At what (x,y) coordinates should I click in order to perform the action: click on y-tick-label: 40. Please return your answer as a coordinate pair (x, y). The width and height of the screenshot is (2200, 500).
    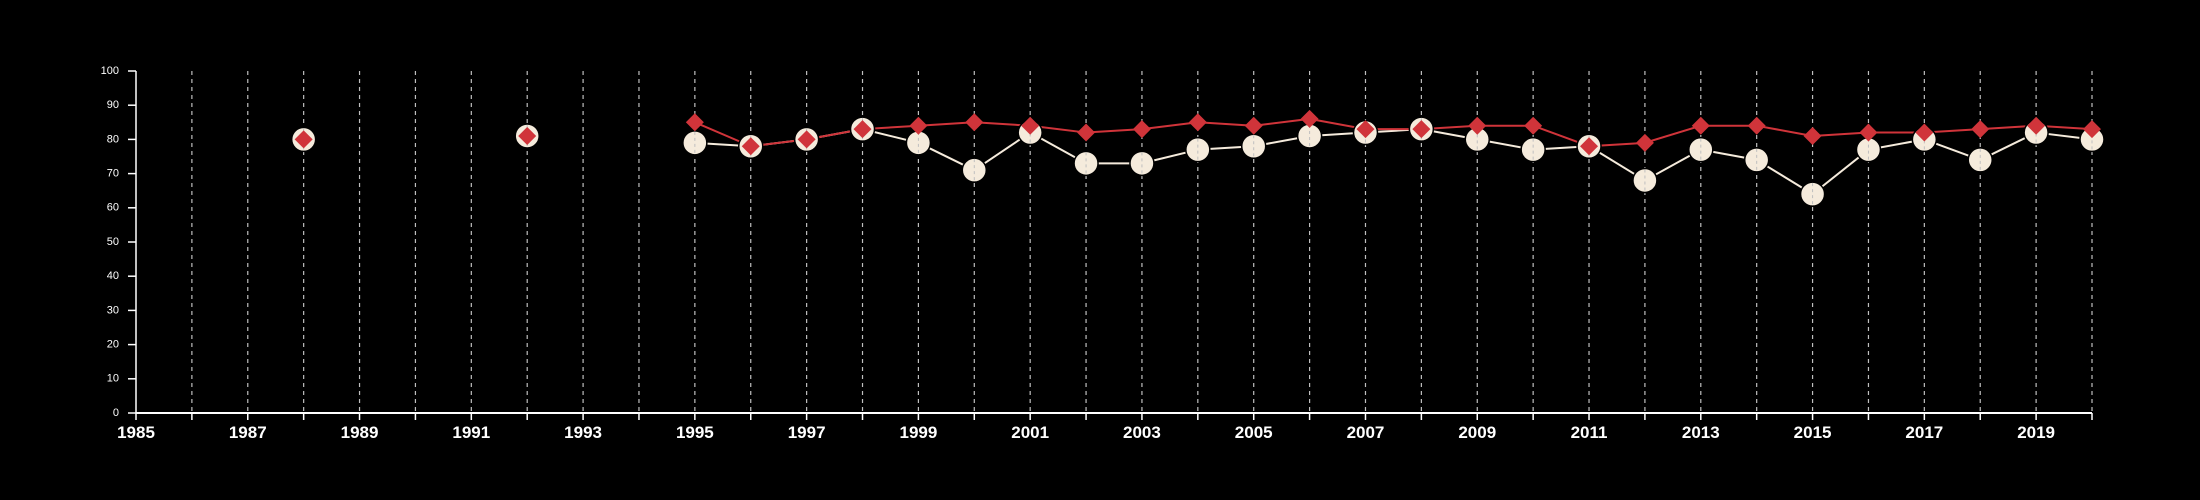
    Looking at the image, I should click on (113, 276).